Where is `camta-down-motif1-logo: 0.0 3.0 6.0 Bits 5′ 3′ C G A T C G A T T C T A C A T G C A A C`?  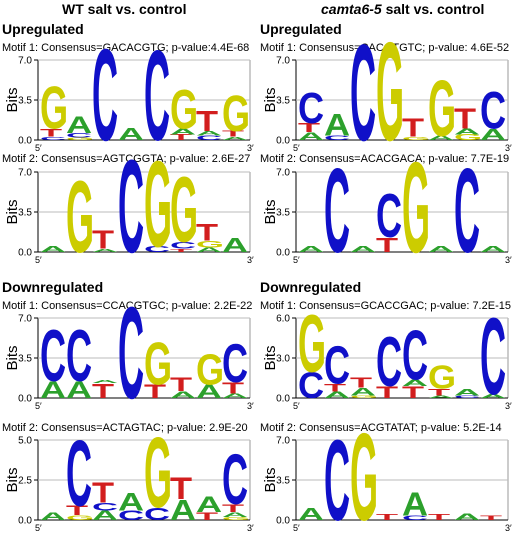 camta-down-motif1-logo: 0.0 3.0 6.0 Bits 5′ 3′ C G A T C G A T T C T A C A T G C A A C is located at coordinates (387, 357).